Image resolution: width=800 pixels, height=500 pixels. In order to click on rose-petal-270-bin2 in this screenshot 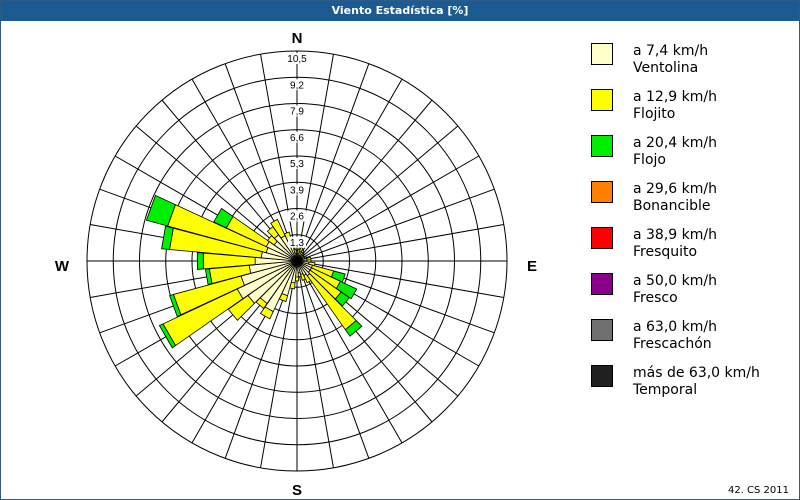, I will do `click(200, 261)`.